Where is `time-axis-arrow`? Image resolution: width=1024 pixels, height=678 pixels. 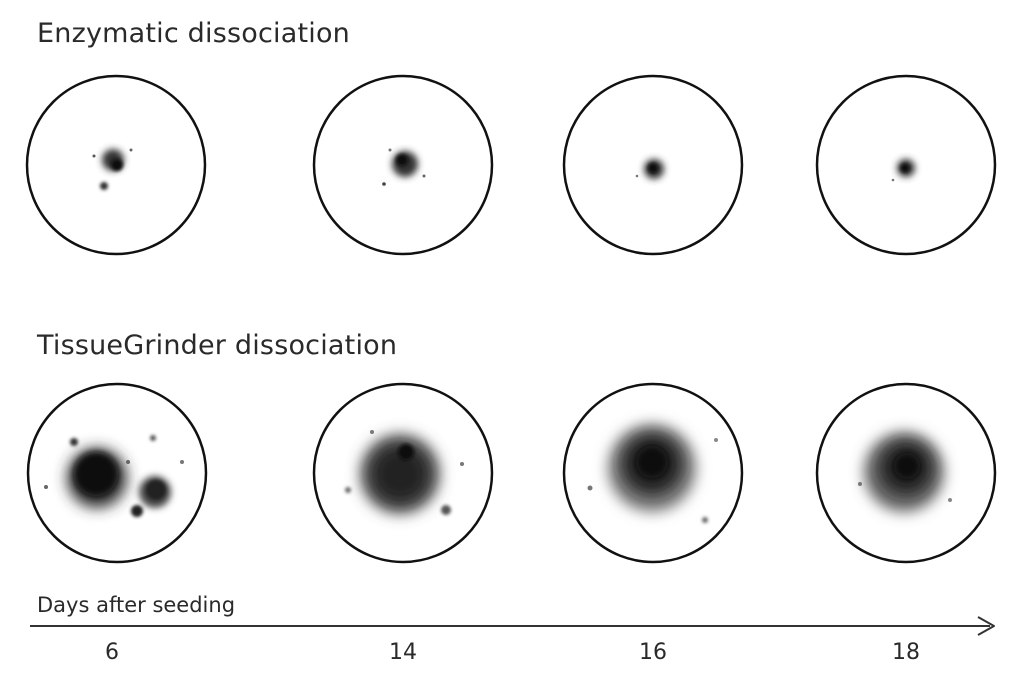
time-axis-arrow is located at coordinates (512, 626).